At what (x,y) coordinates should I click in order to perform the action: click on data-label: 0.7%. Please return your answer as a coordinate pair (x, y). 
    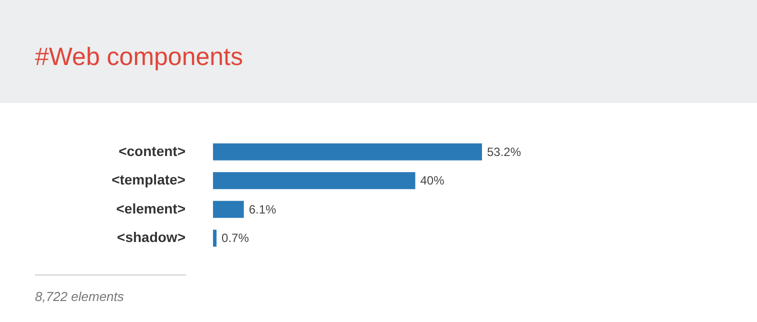
    Looking at the image, I should click on (236, 238).